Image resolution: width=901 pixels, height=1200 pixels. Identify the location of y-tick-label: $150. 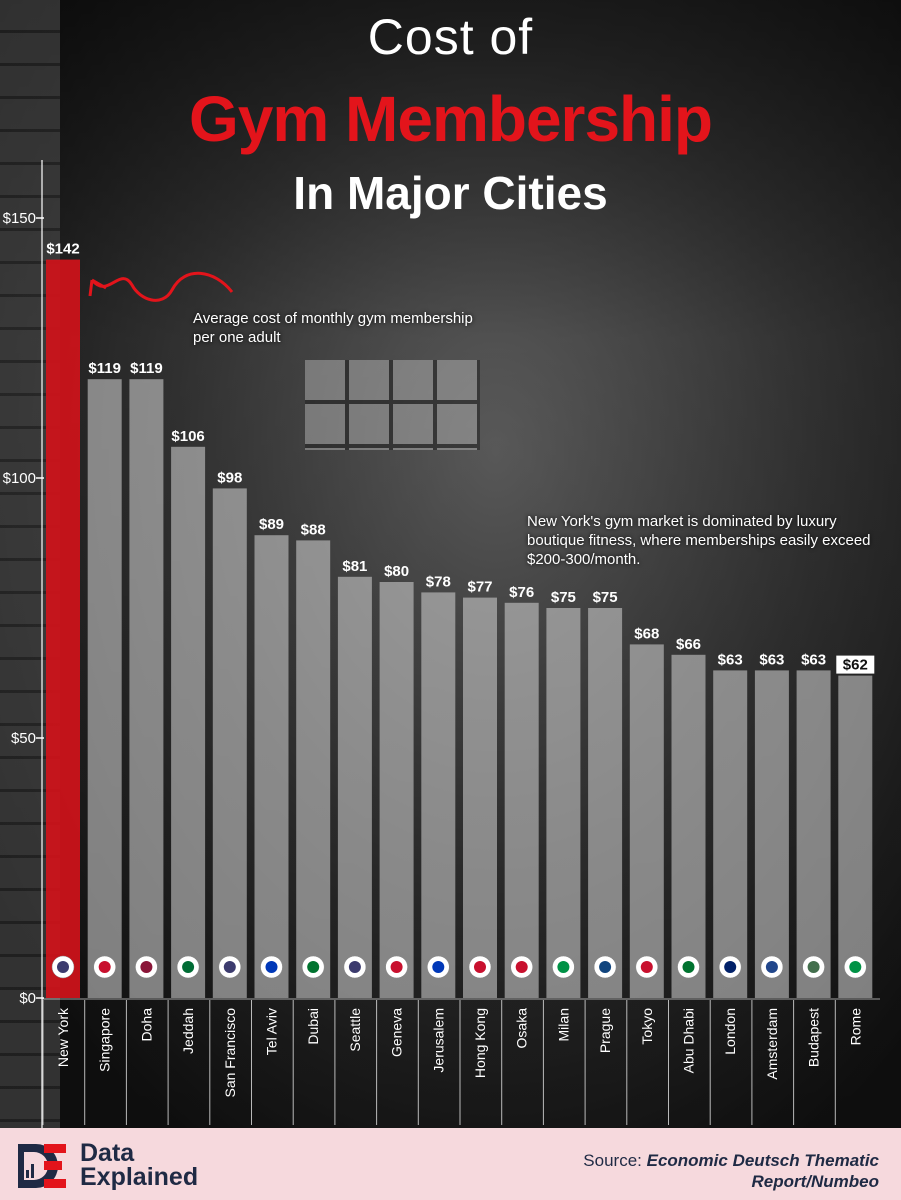
(19, 218).